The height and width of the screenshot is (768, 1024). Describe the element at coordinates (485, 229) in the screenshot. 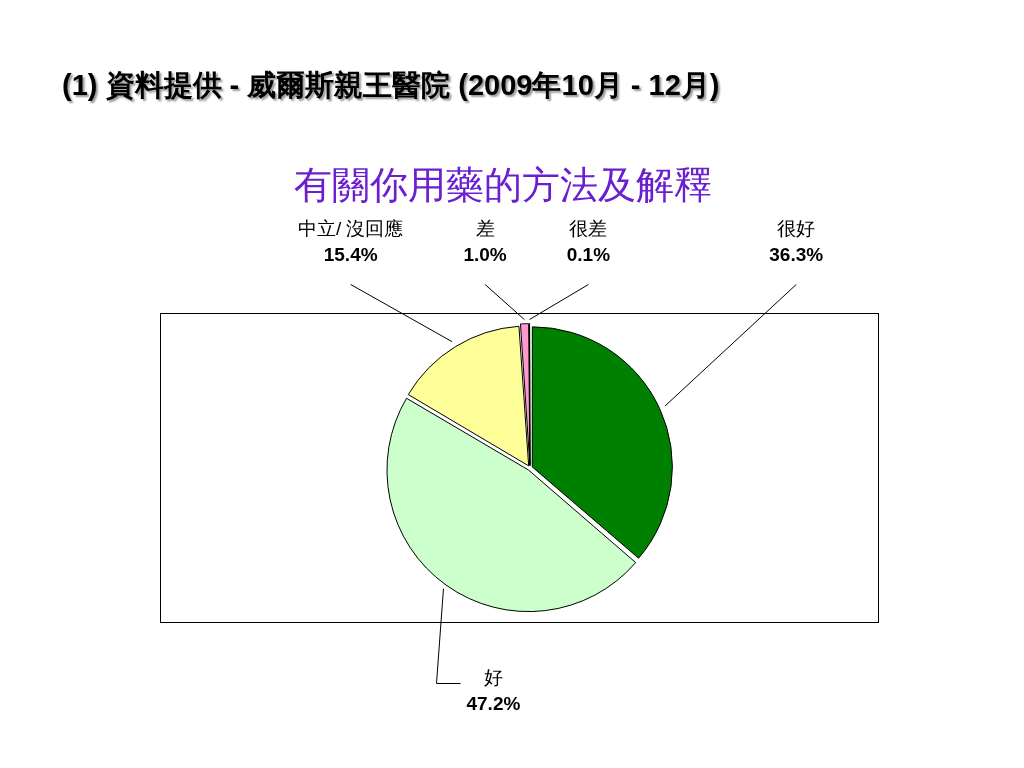

I see `slice-label: 差` at that location.